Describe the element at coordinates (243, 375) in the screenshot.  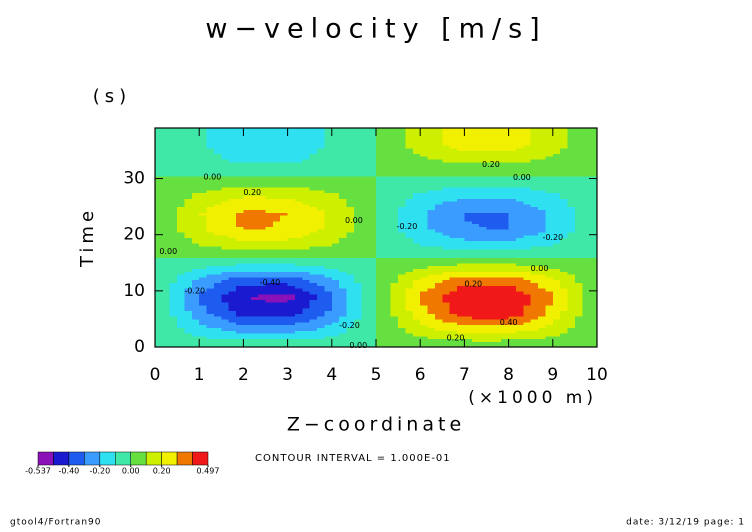
I see `x-tick-label: 2` at that location.